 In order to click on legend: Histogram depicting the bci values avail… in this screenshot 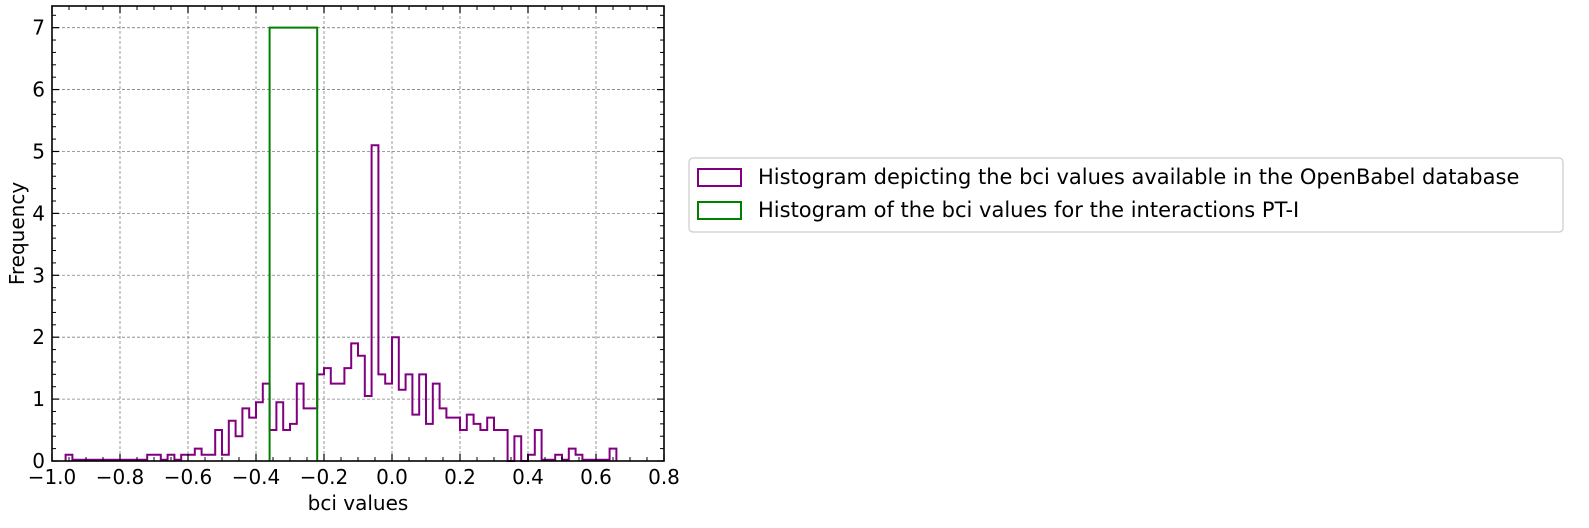, I will do `click(1126, 195)`.